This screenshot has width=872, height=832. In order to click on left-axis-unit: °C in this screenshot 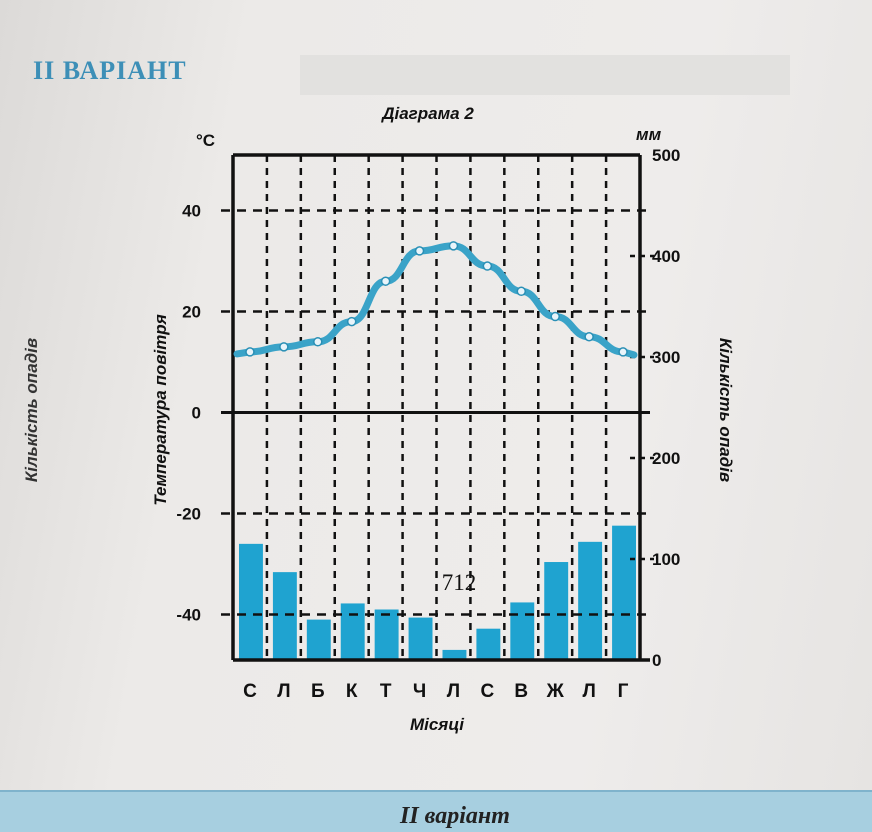, I will do `click(205, 140)`.